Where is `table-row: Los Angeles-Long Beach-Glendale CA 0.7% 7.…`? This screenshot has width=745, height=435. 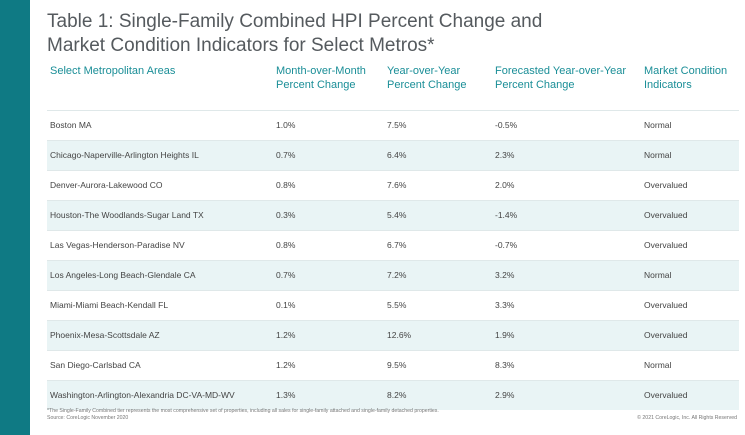 table-row: Los Angeles-Long Beach-Glendale CA 0.7% 7.… is located at coordinates (393, 275).